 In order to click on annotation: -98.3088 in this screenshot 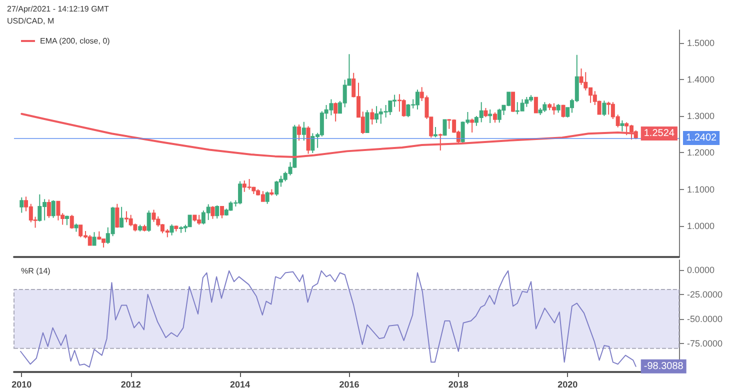, I will do `click(664, 366)`.